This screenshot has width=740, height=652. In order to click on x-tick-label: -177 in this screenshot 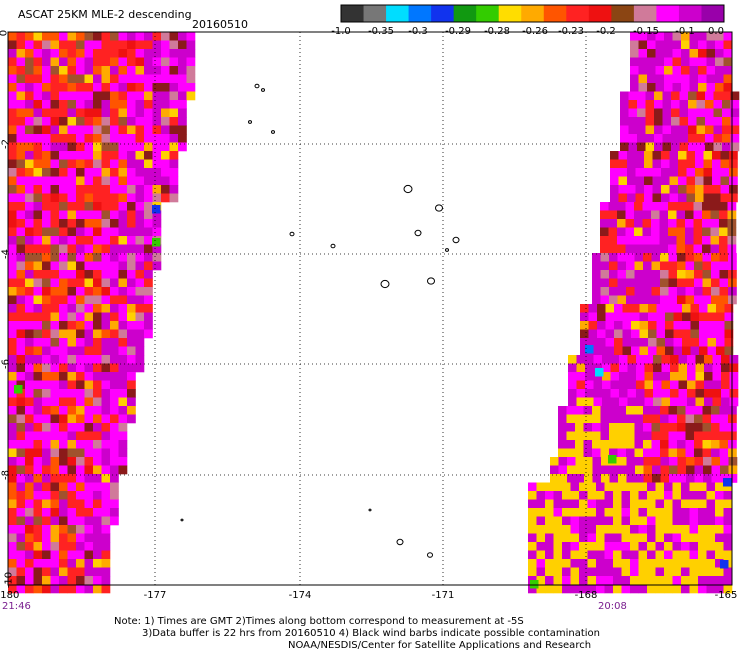, I will do `click(155, 595)`.